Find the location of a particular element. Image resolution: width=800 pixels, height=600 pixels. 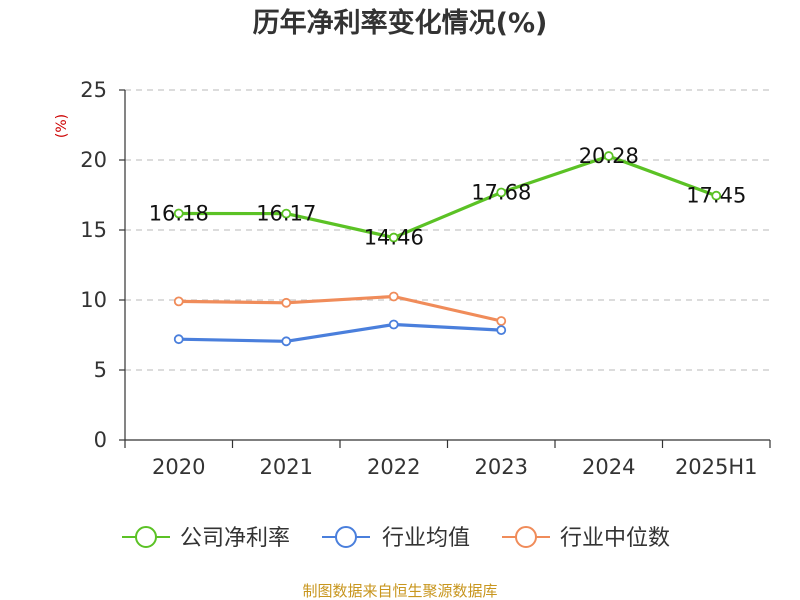

x-tick-label: 2022 is located at coordinates (393, 467).